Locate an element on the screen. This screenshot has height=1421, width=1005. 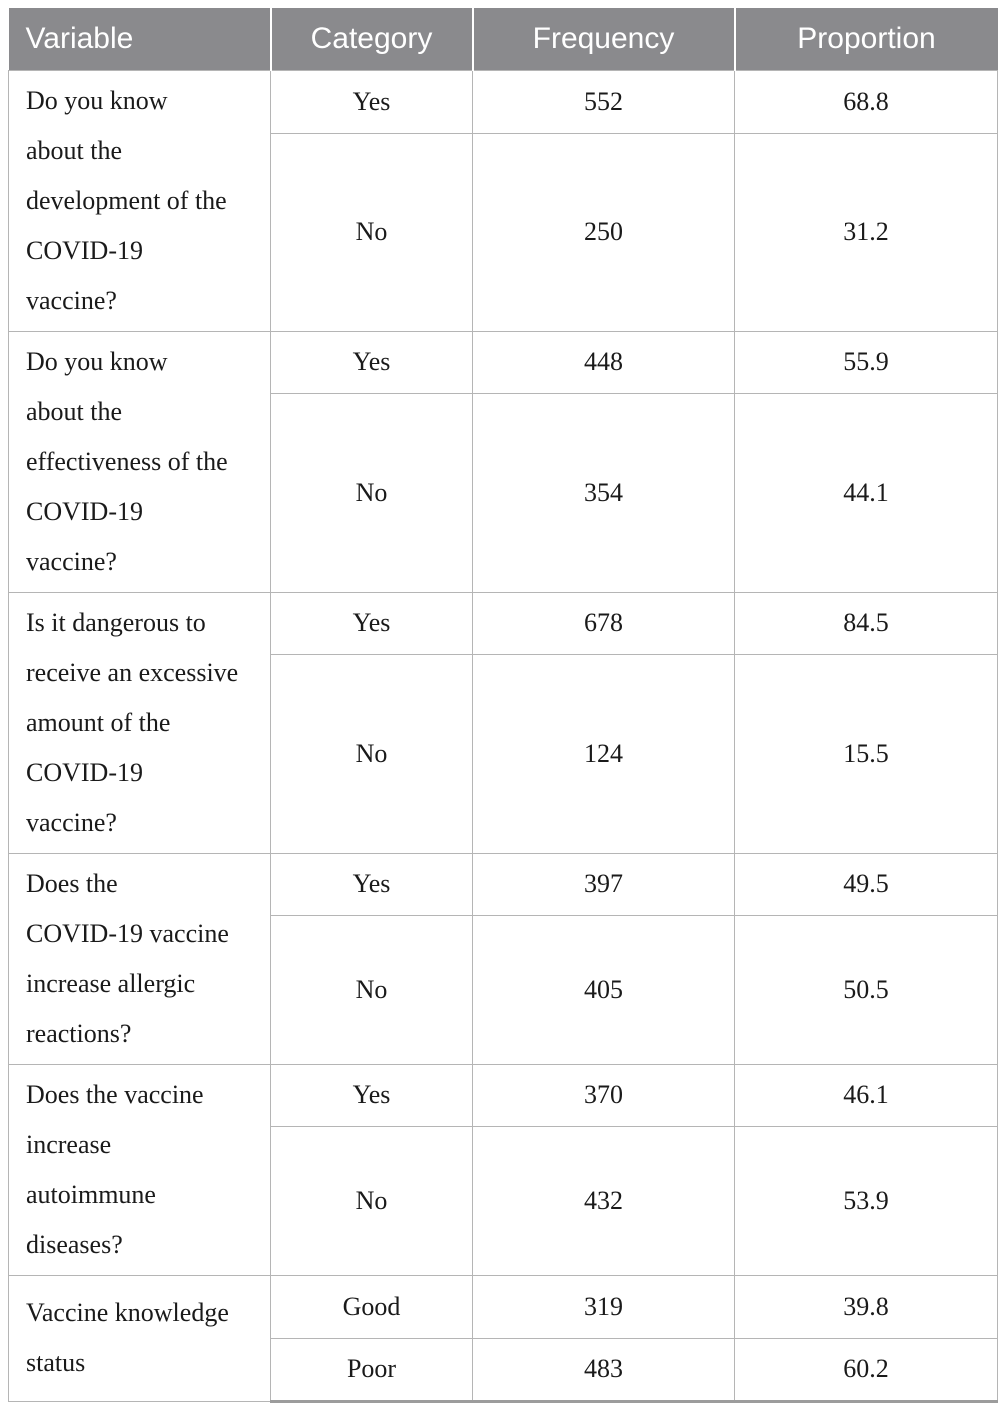
table-row: No 124 15.5 is located at coordinates (503, 753).